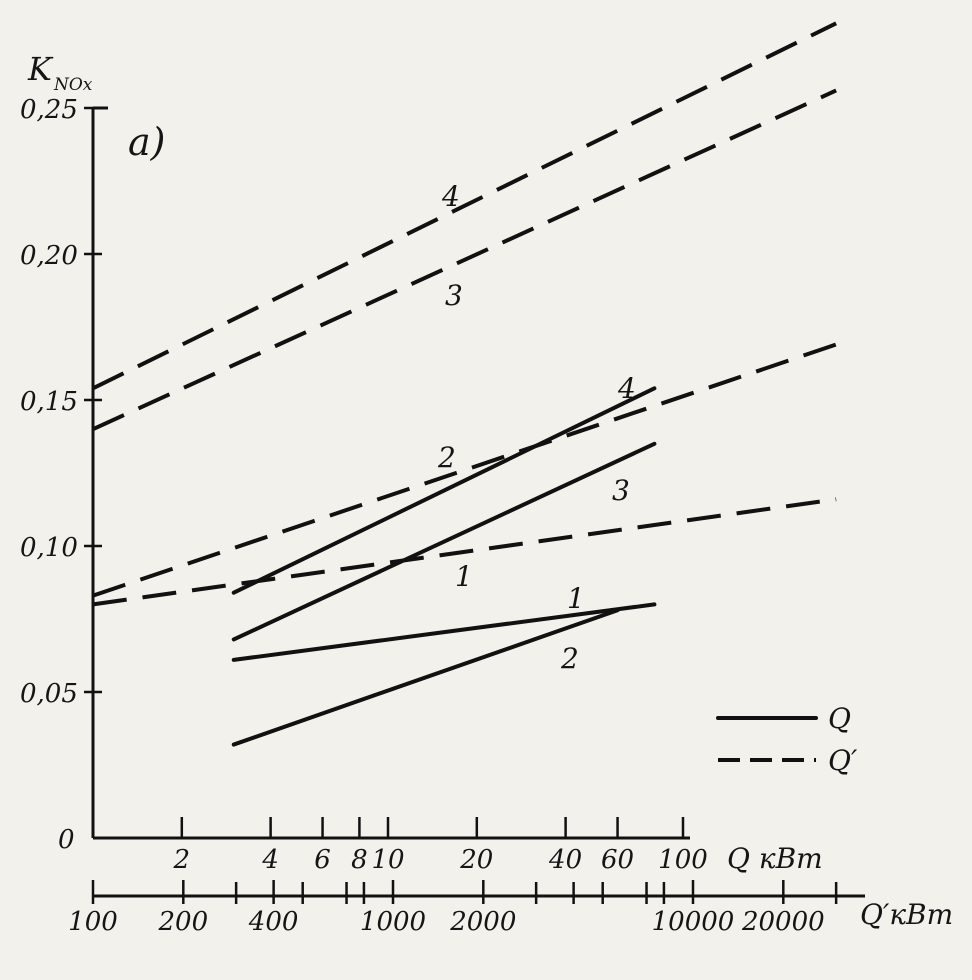 The width and height of the screenshot is (972, 980). I want to click on legend: Q Q′, so click(787, 739).